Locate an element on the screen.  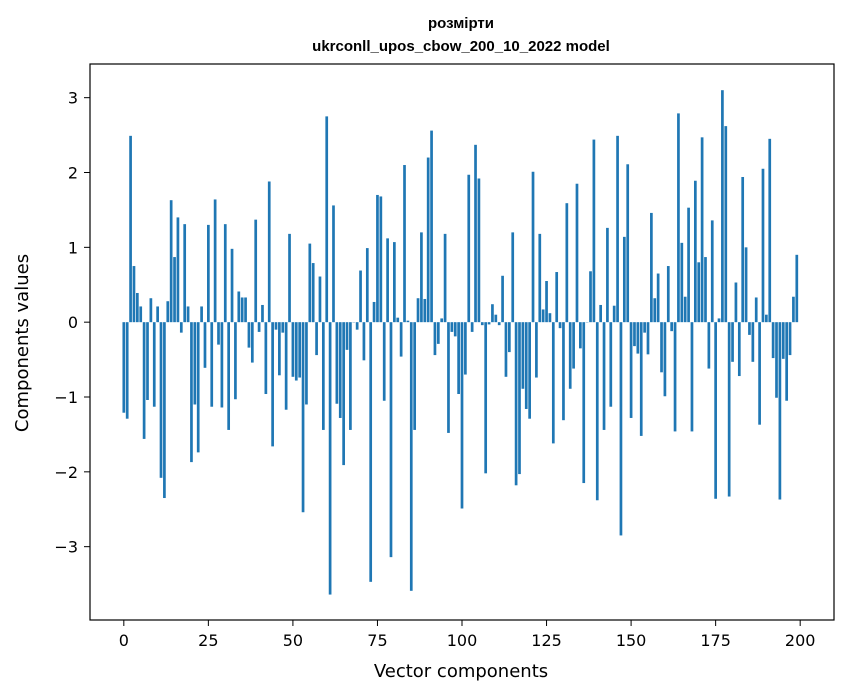
y-tick-label: 2 is located at coordinates (73, 173).